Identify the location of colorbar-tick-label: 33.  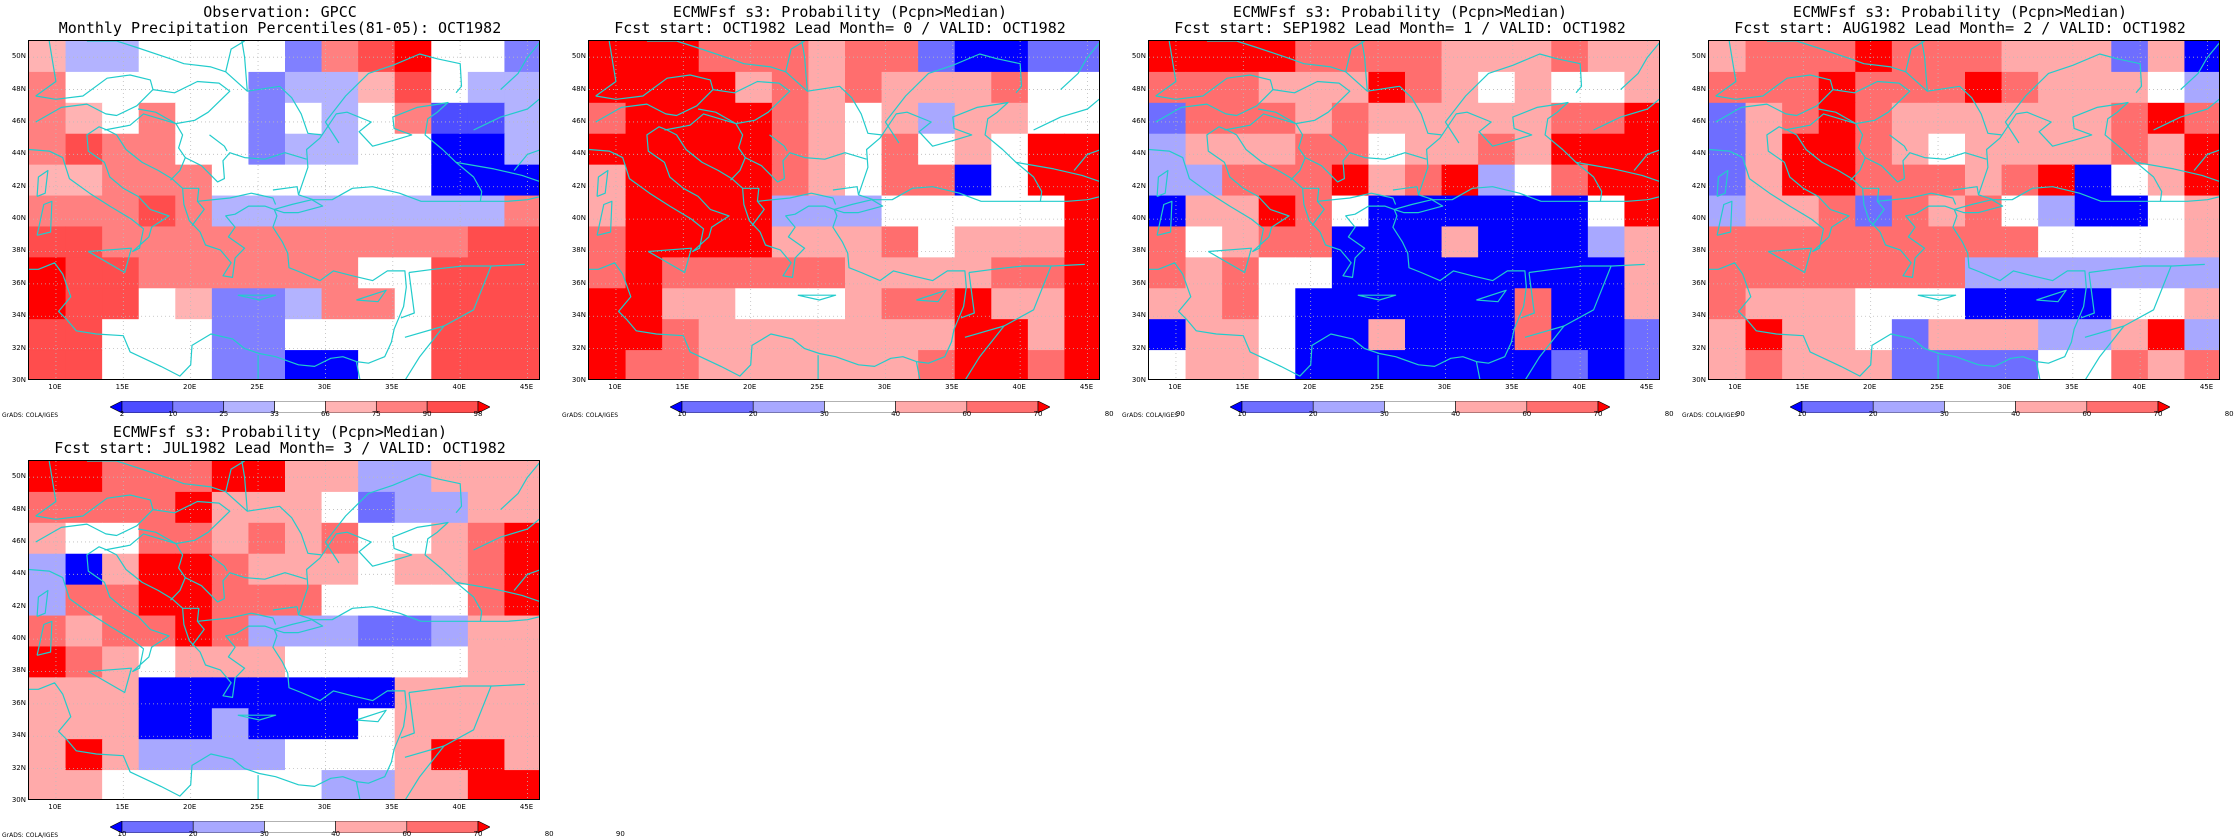
(275, 414).